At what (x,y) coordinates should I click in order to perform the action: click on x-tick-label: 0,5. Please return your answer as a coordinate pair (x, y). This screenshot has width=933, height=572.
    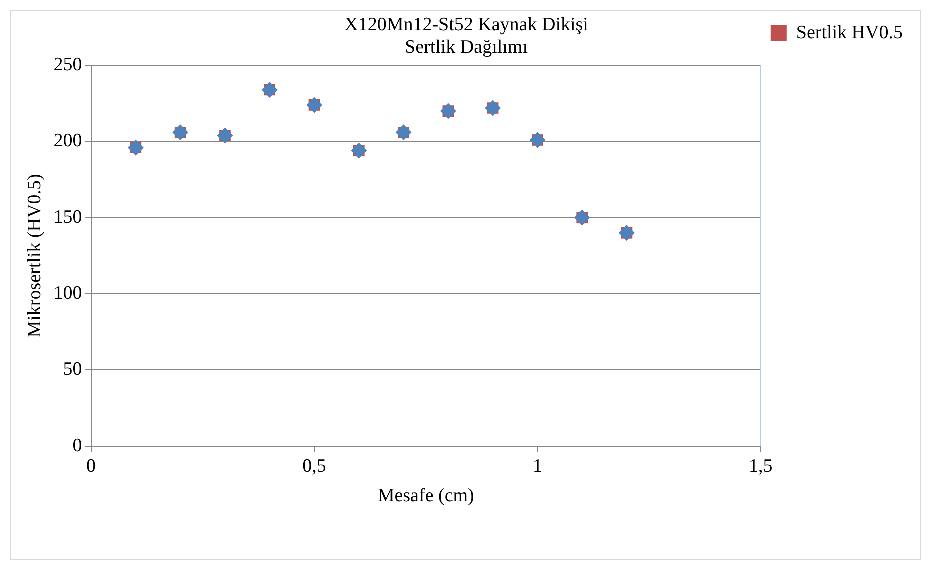
    Looking at the image, I should click on (314, 466).